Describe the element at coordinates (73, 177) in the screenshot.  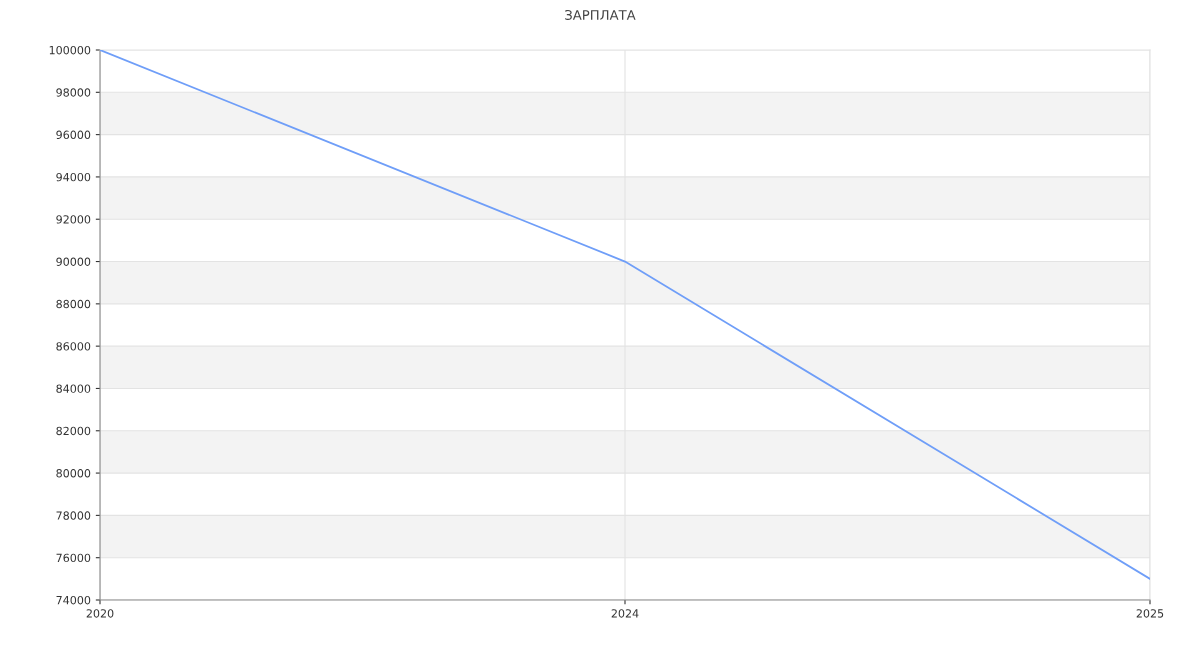
I see `y-tick-label: 94000` at that location.